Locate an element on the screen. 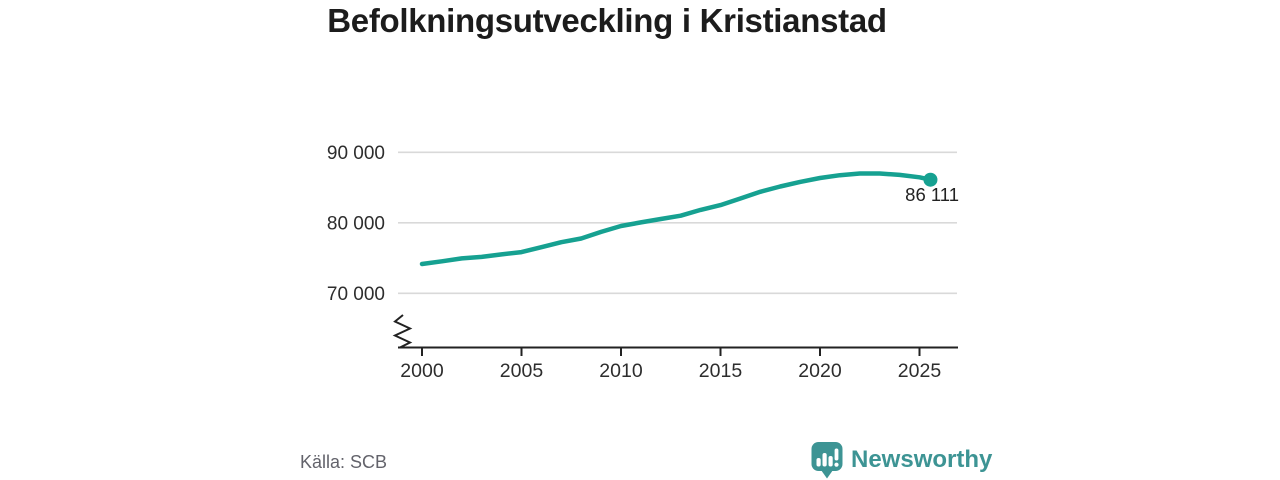 This screenshot has width=1280, height=480. x-axis-tick-label: 2015 is located at coordinates (721, 371).